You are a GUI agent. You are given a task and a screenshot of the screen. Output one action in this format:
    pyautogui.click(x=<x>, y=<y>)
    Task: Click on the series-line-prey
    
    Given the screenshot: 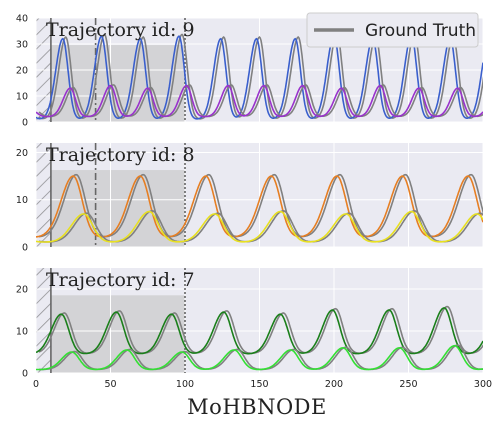 What is the action you would take?
    pyautogui.click(x=259, y=206)
    